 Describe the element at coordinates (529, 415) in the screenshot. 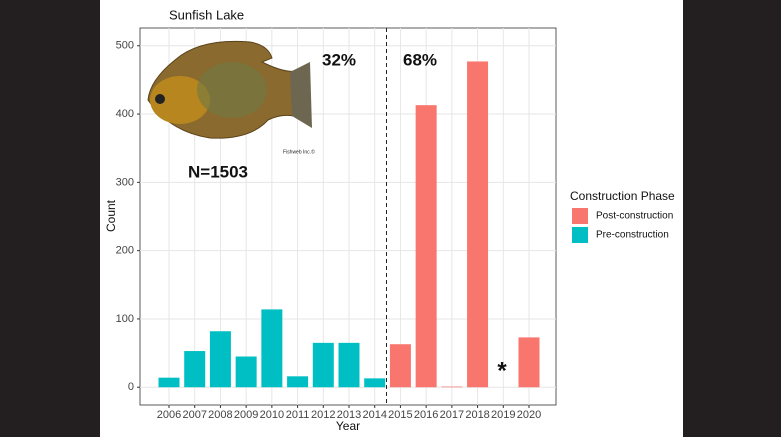

I see `x-tick-label: 2020` at that location.